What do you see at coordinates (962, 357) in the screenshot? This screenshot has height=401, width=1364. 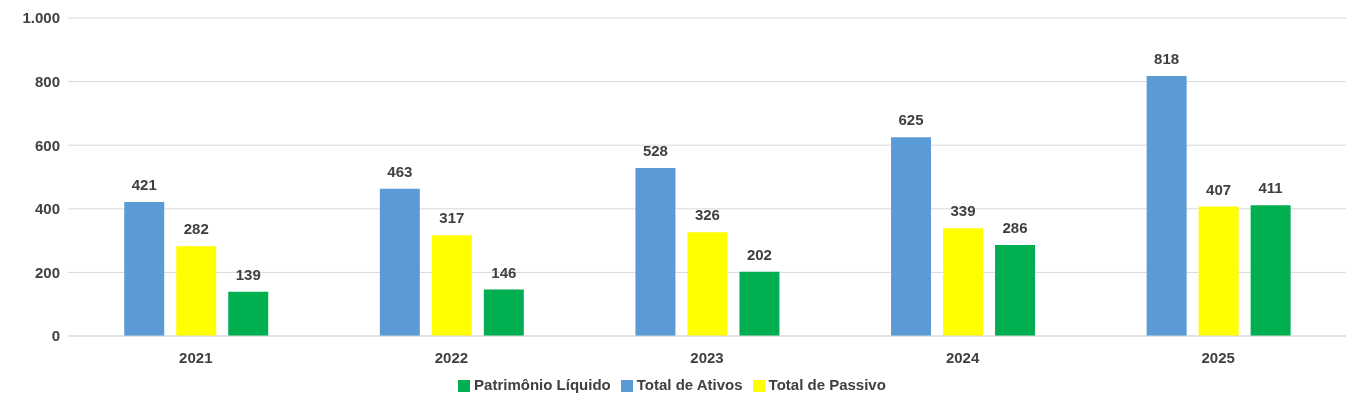 I see `x-tick-label: 2024` at bounding box center [962, 357].